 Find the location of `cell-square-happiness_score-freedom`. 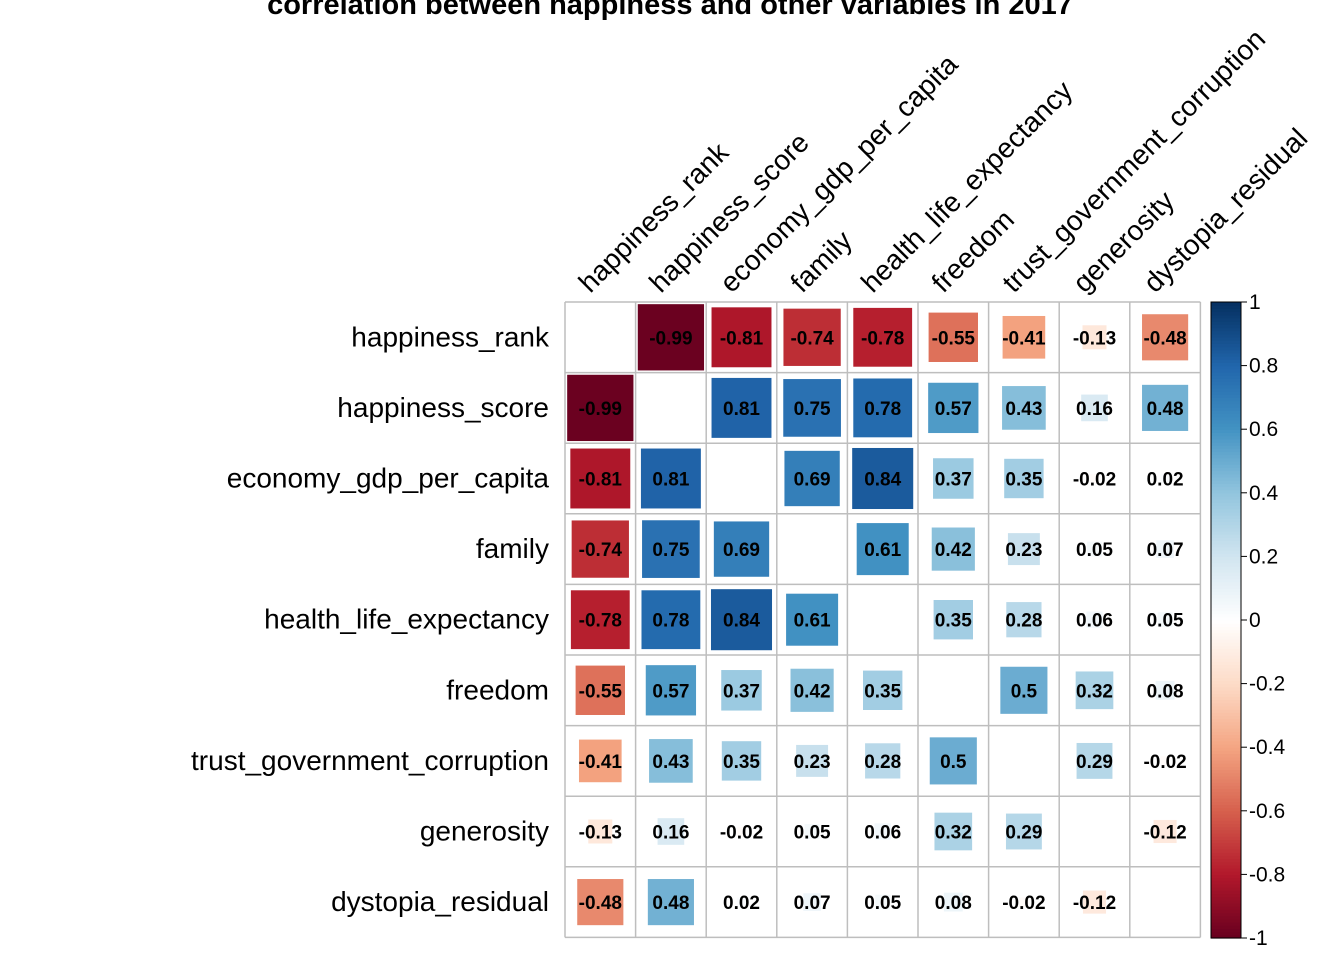

cell-square-happiness_score-freedom is located at coordinates (953, 408).